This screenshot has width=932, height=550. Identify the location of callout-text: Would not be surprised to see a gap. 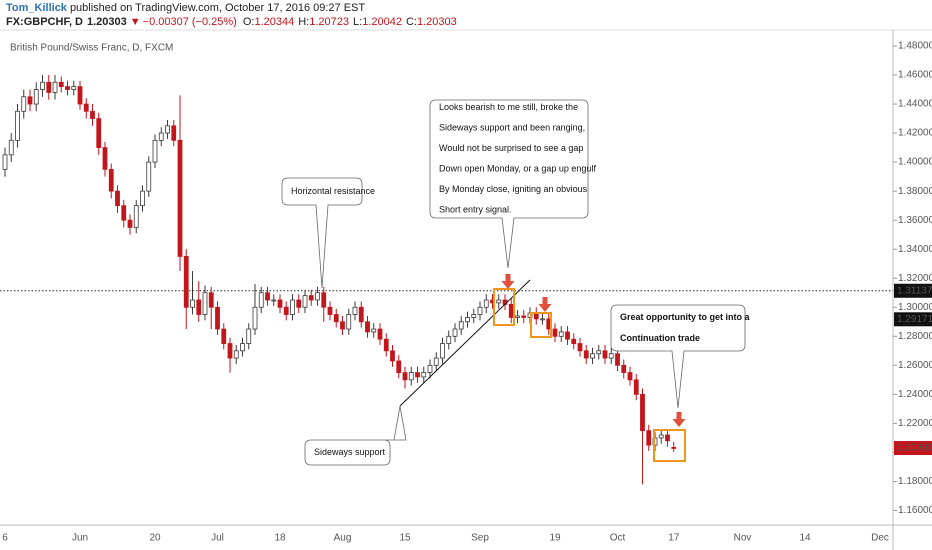
(511, 148).